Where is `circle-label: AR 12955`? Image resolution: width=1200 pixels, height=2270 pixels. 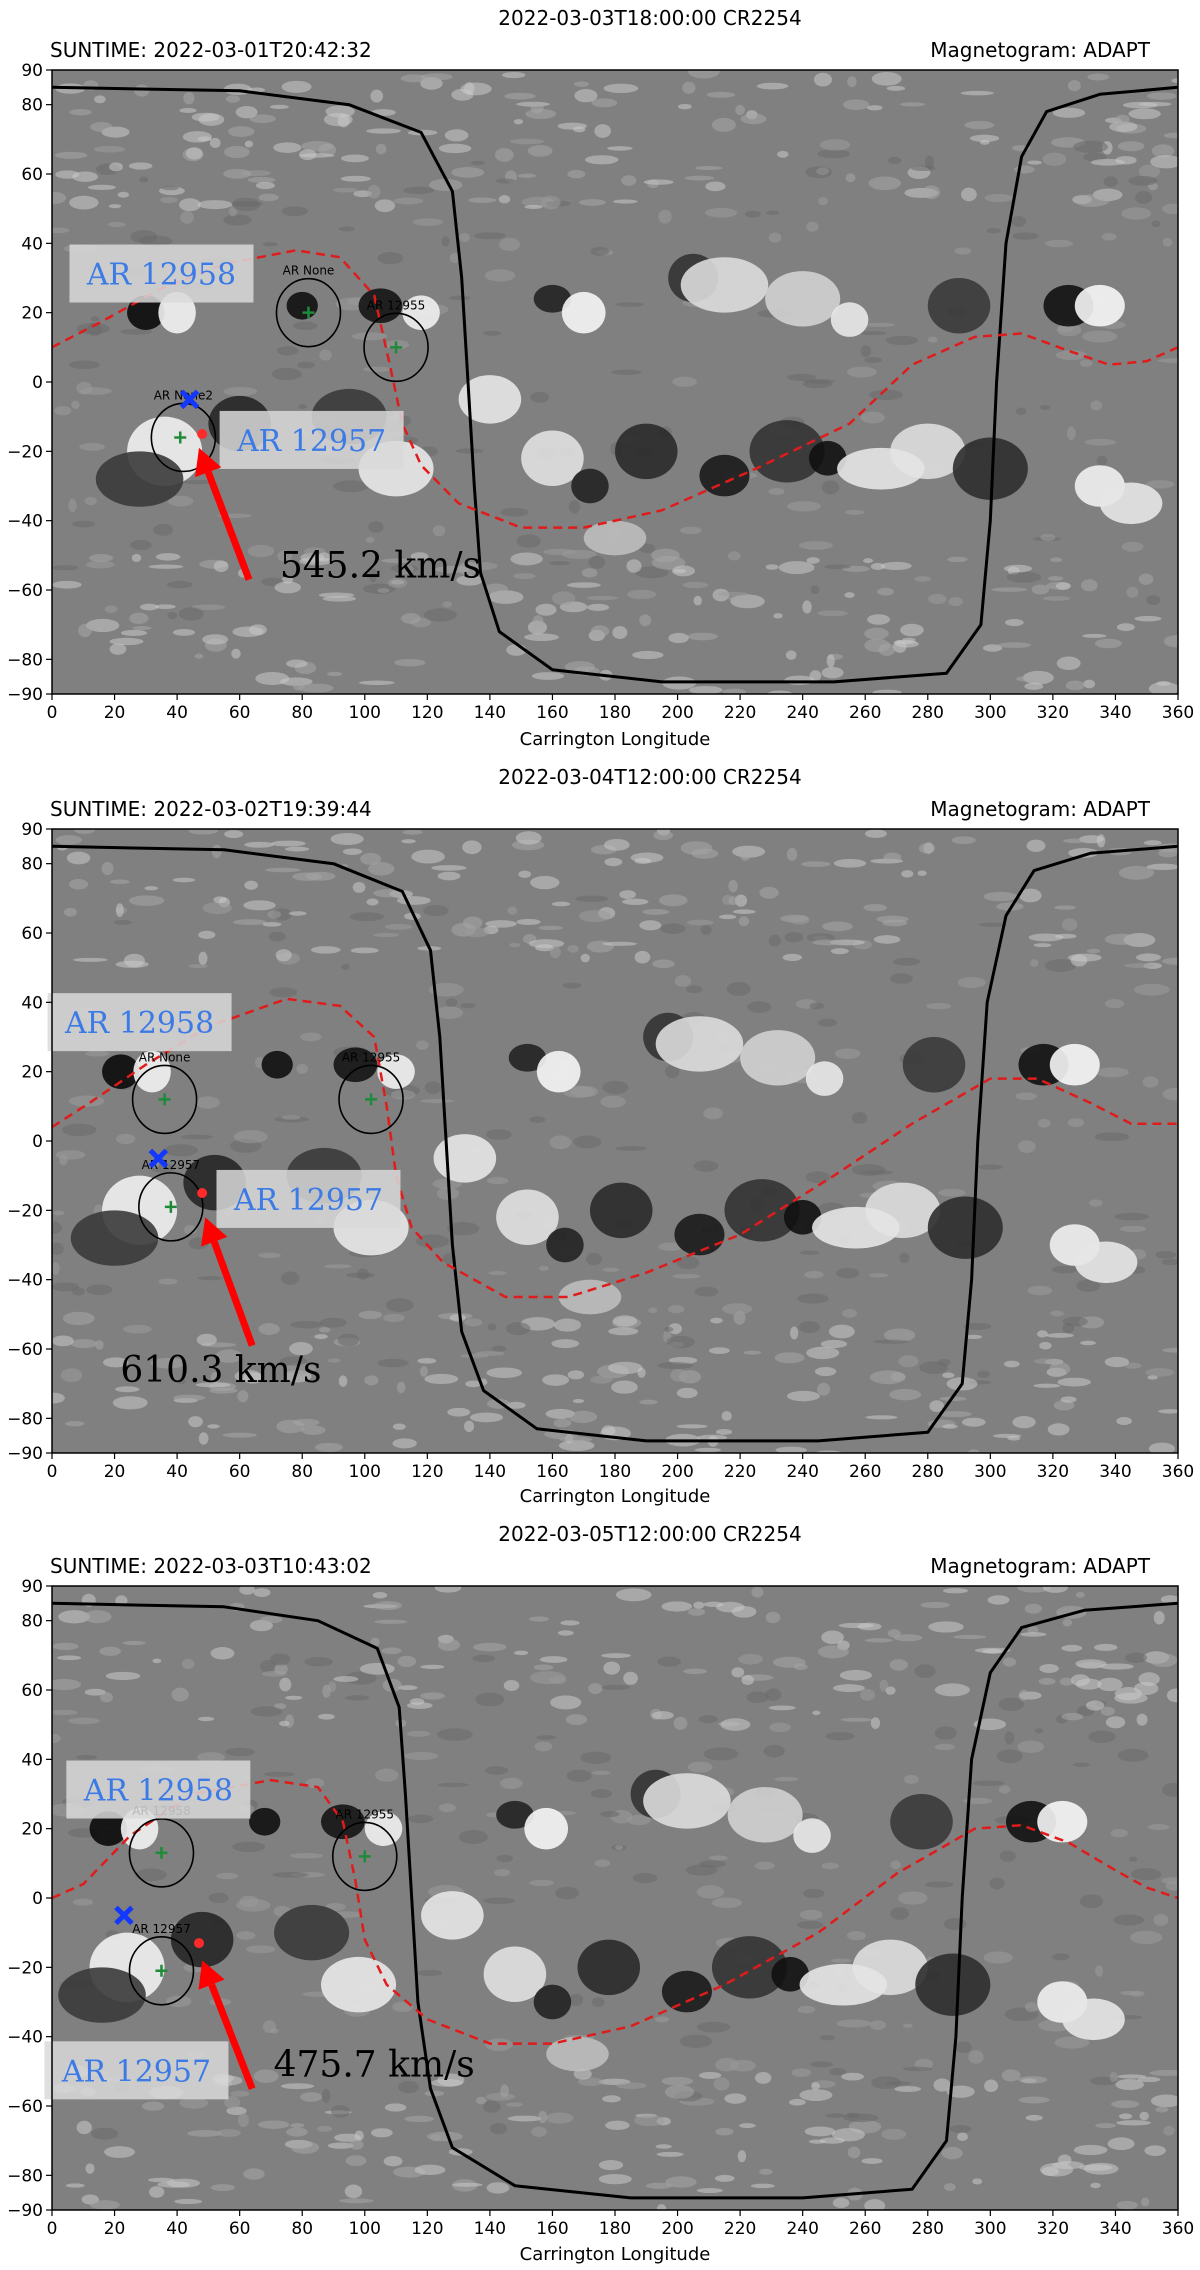
circle-label: AR 12955 is located at coordinates (396, 305).